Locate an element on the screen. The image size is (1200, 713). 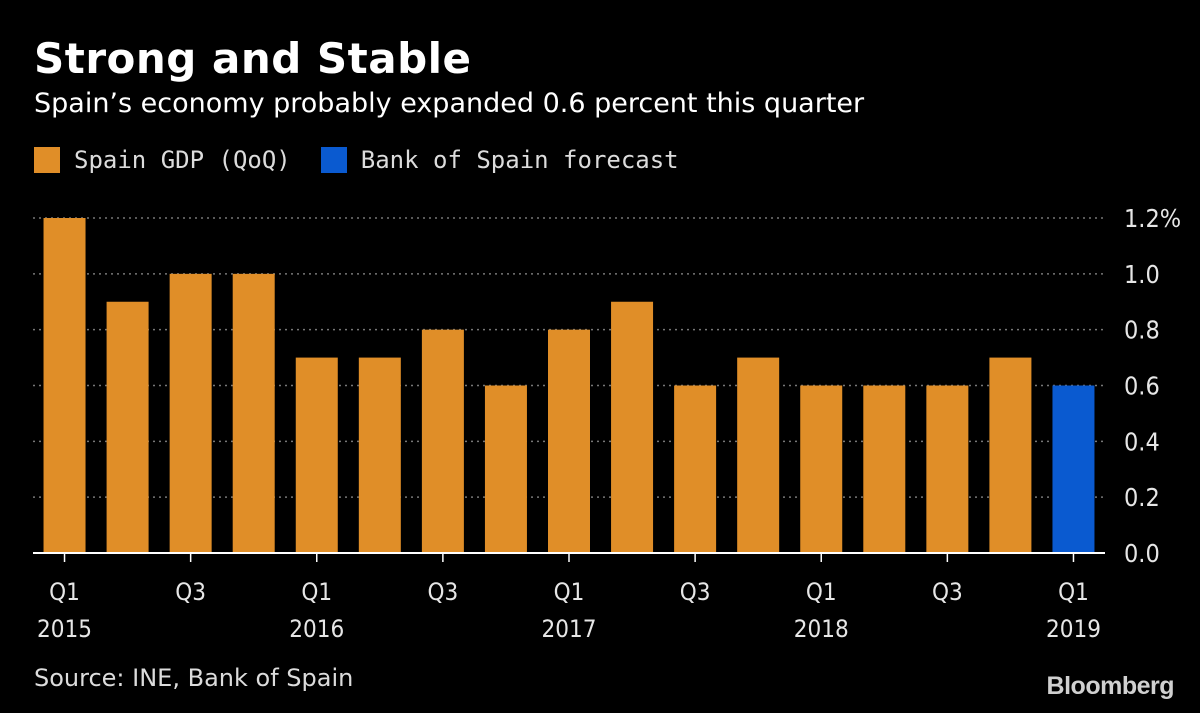
y-tick-label: 0.0 is located at coordinates (1142, 553).